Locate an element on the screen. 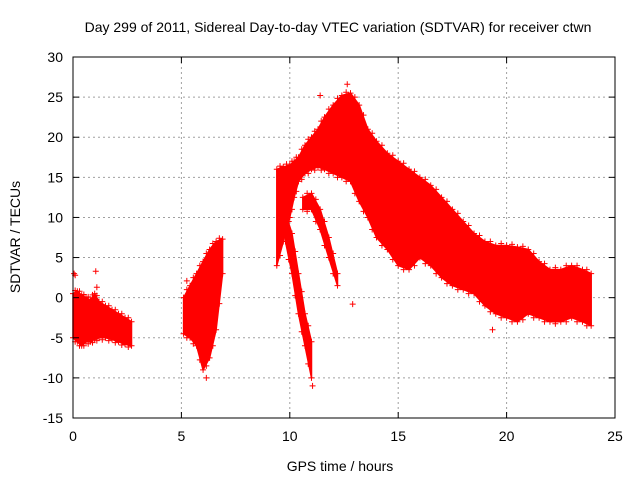 This screenshot has height=480, width=640. data-band is located at coordinates (203, 304).